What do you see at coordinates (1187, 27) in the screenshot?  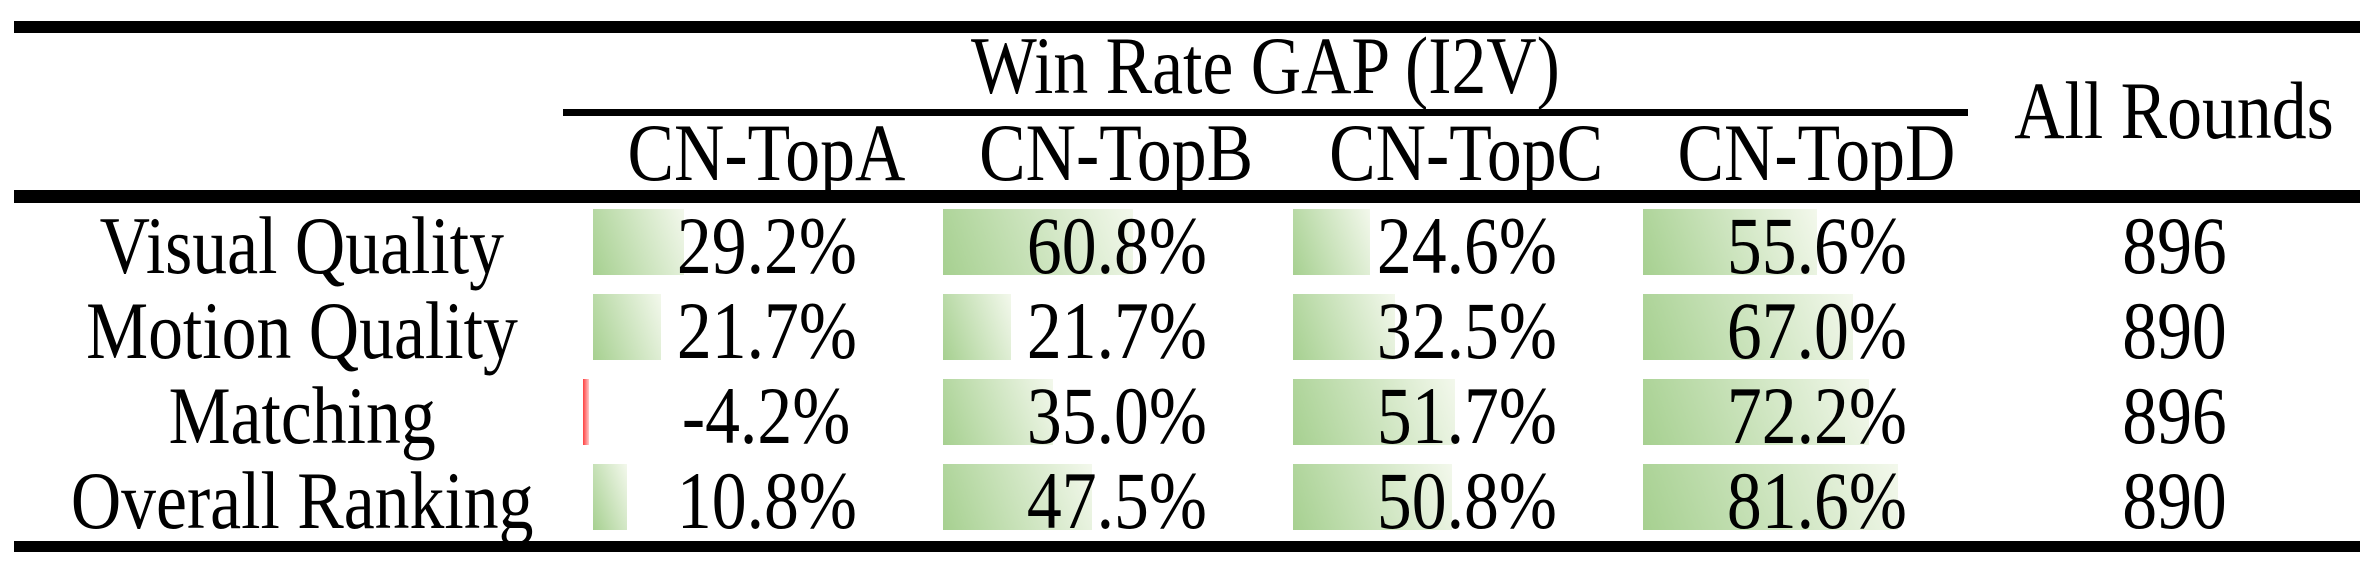 I see `top-rule` at bounding box center [1187, 27].